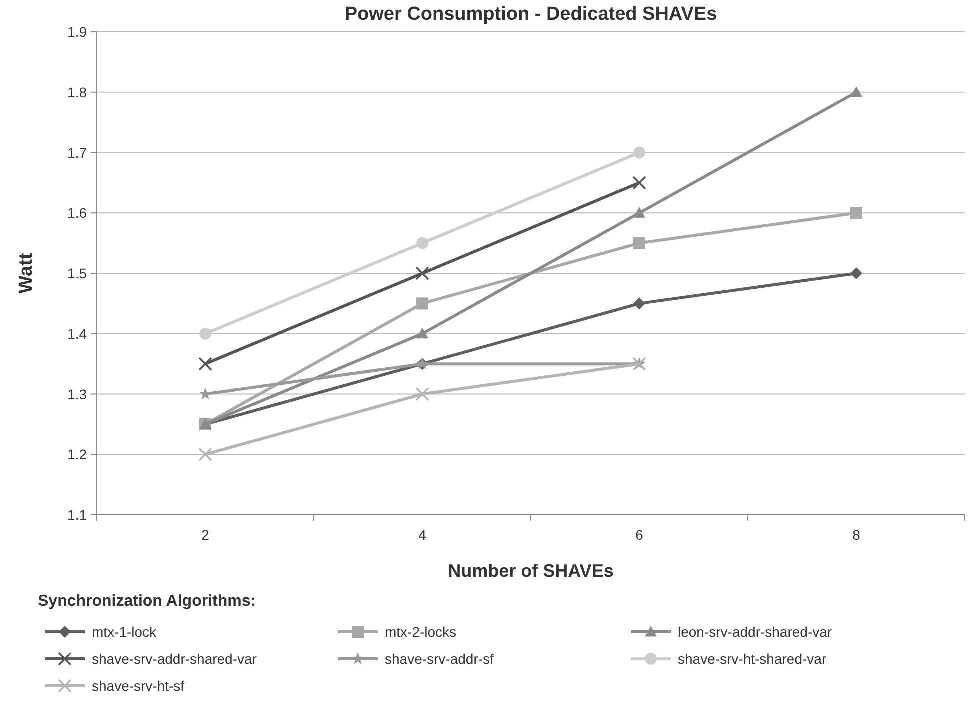 This screenshot has width=979, height=704. What do you see at coordinates (138, 686) in the screenshot?
I see `legend-label: shave-srv-ht-sf` at bounding box center [138, 686].